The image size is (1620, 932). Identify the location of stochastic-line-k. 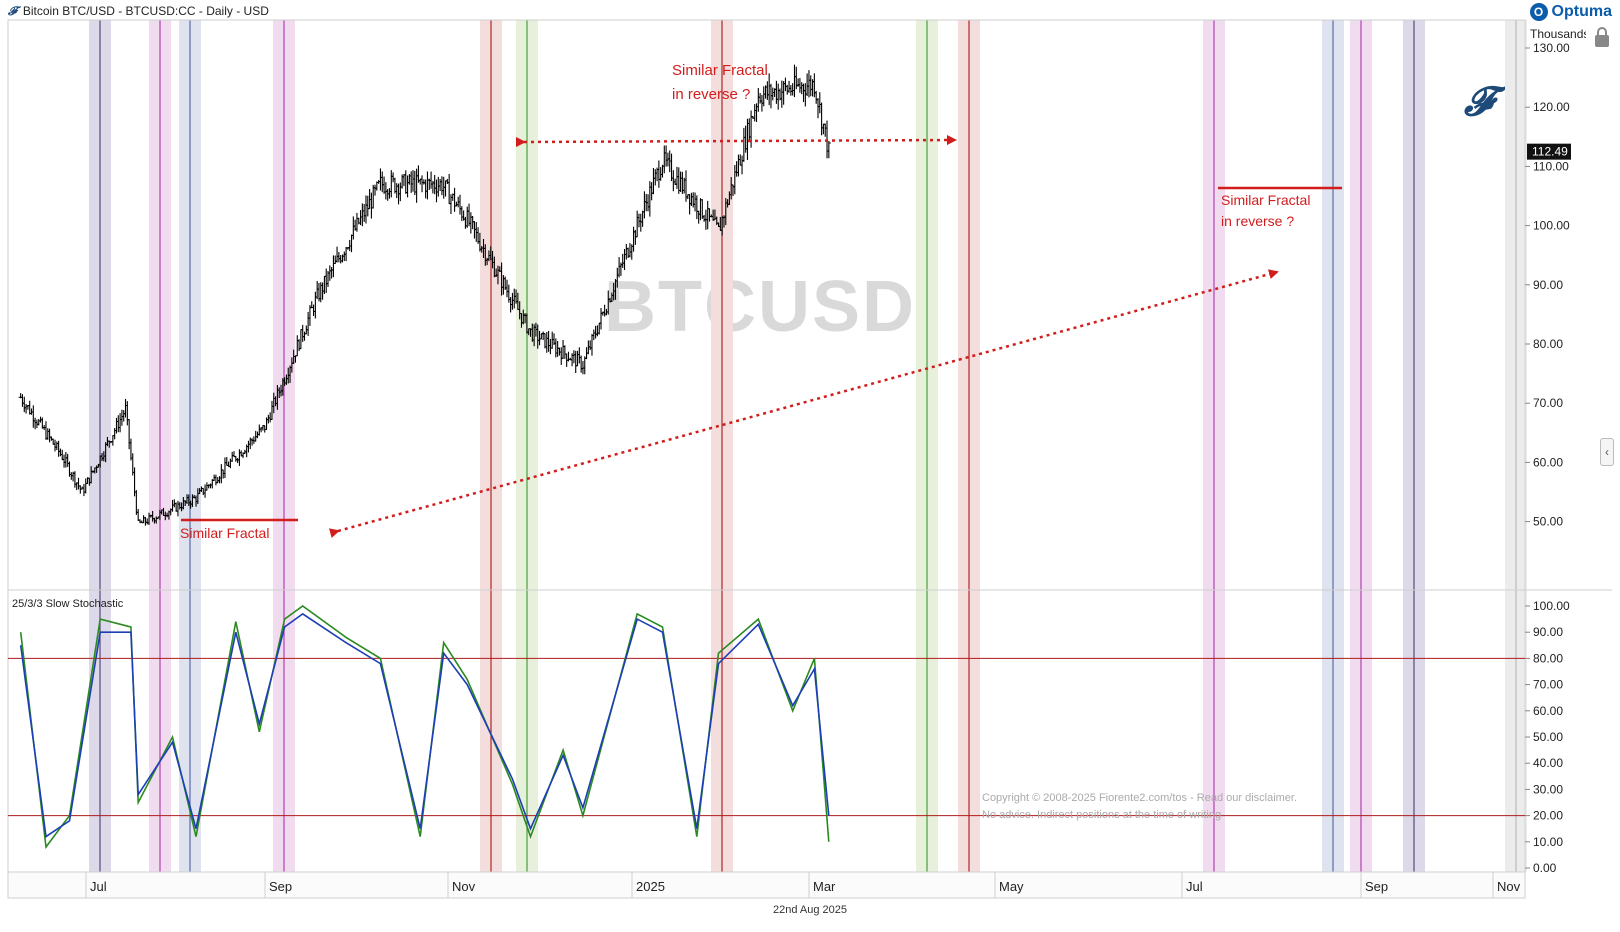
(424, 727).